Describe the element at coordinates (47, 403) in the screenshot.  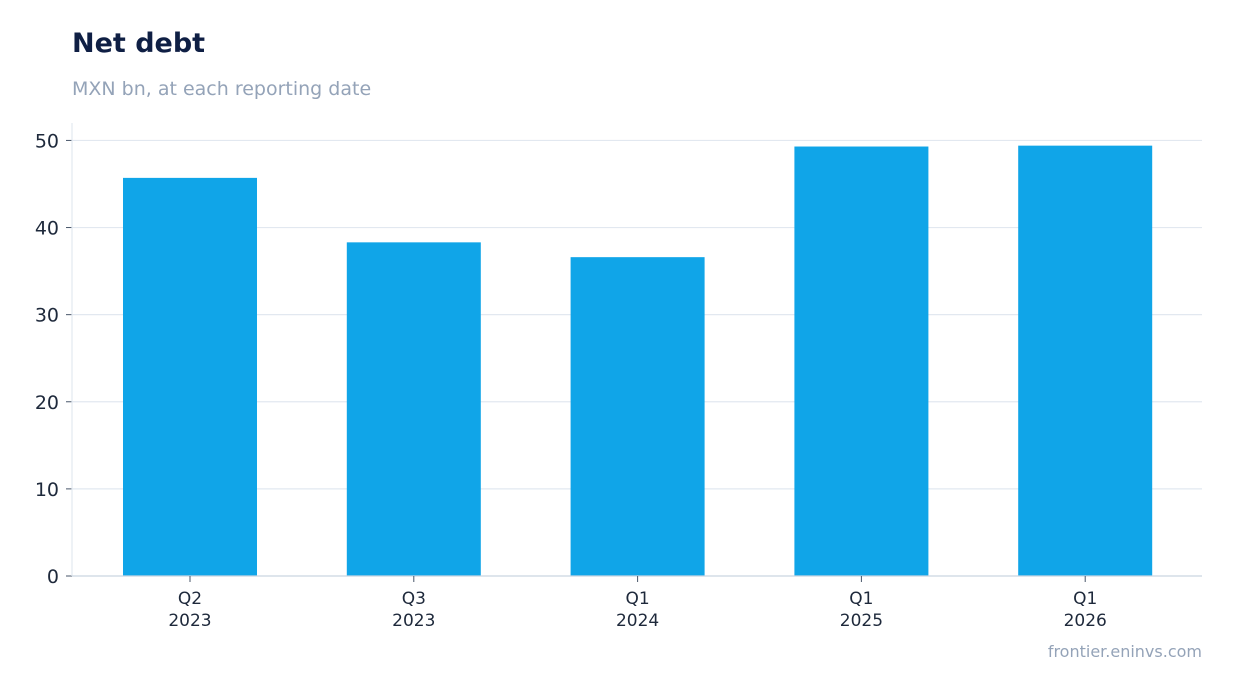
I see `y-tick-label: 20` at that location.